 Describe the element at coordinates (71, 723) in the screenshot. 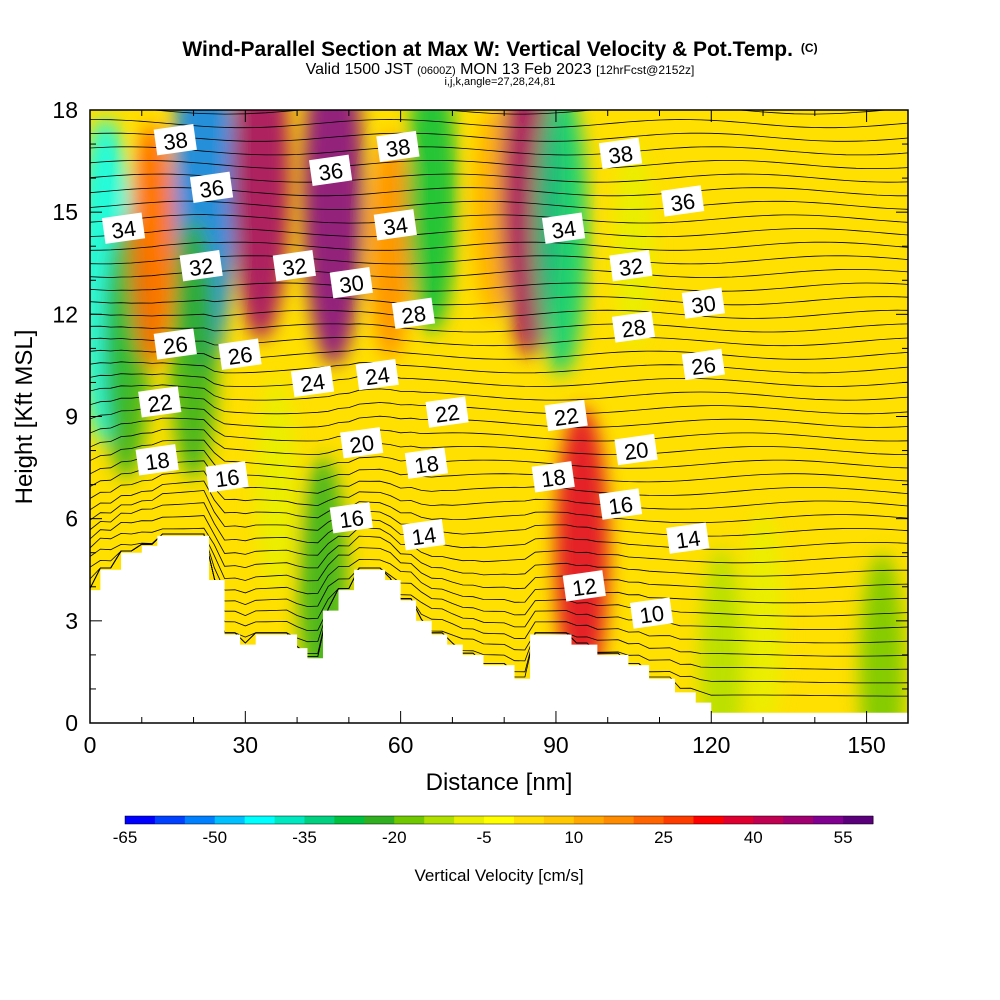

I see `y-tick-label: 0` at that location.